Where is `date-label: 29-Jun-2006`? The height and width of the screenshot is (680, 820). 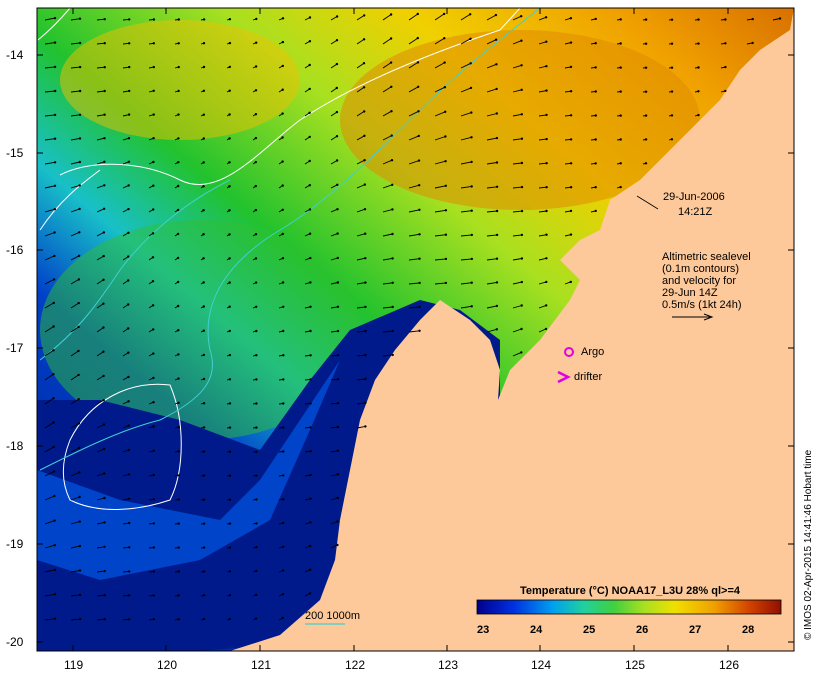
date-label: 29-Jun-2006 is located at coordinates (694, 197).